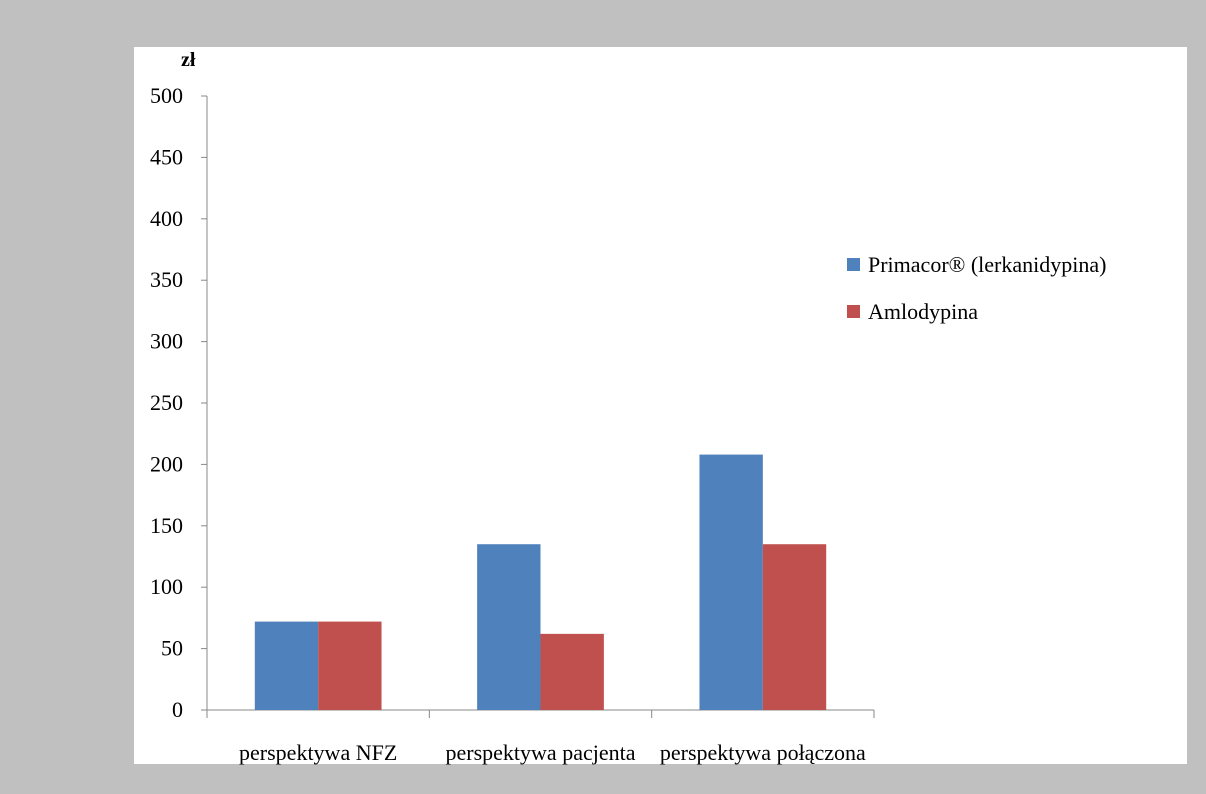 Image resolution: width=1206 pixels, height=794 pixels. What do you see at coordinates (987, 264) in the screenshot?
I see `legend-label: Primacor® (lerkanidypina)` at bounding box center [987, 264].